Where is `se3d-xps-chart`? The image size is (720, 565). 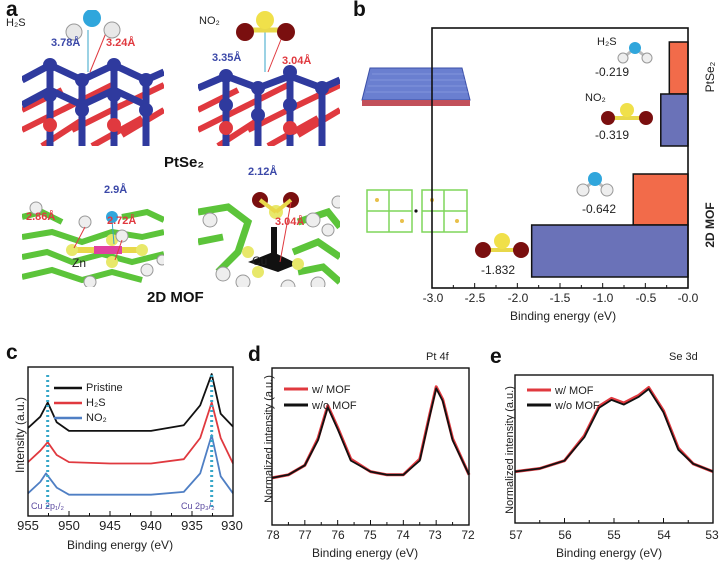 se3d-xps-chart is located at coordinates (614, 449).